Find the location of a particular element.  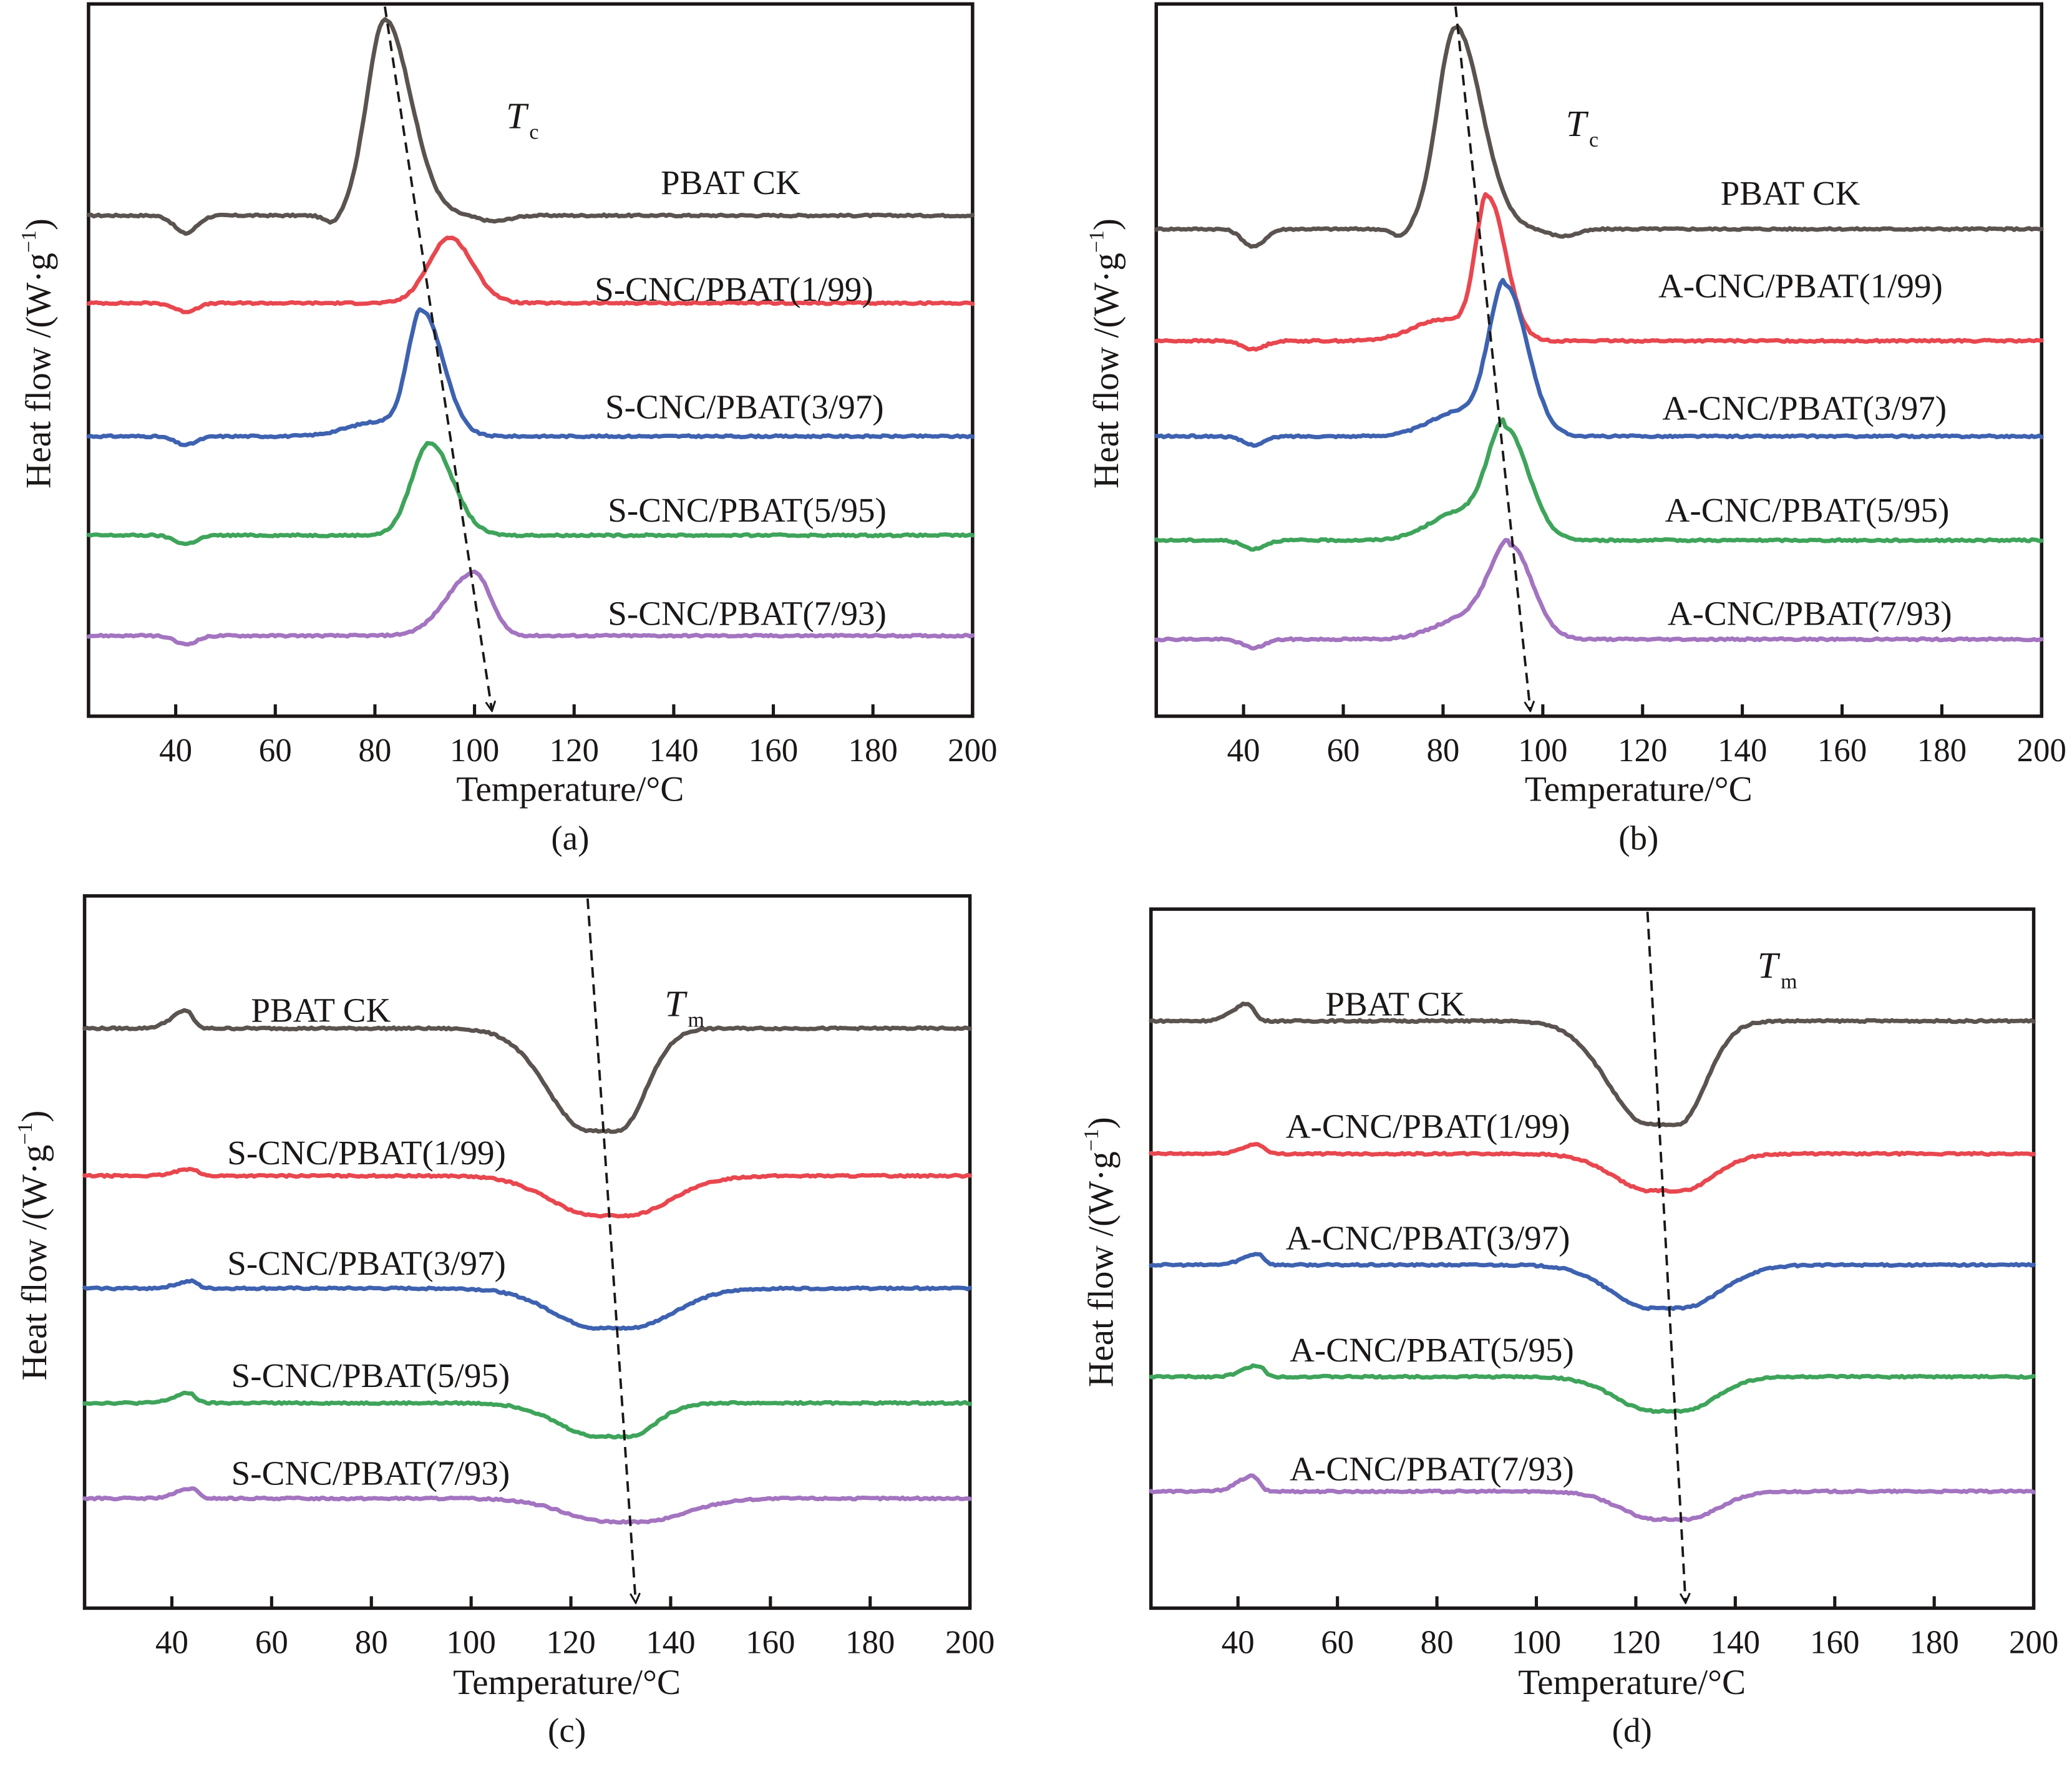

series-label: S-CNC/PBAT(1/99) is located at coordinates (734, 289).